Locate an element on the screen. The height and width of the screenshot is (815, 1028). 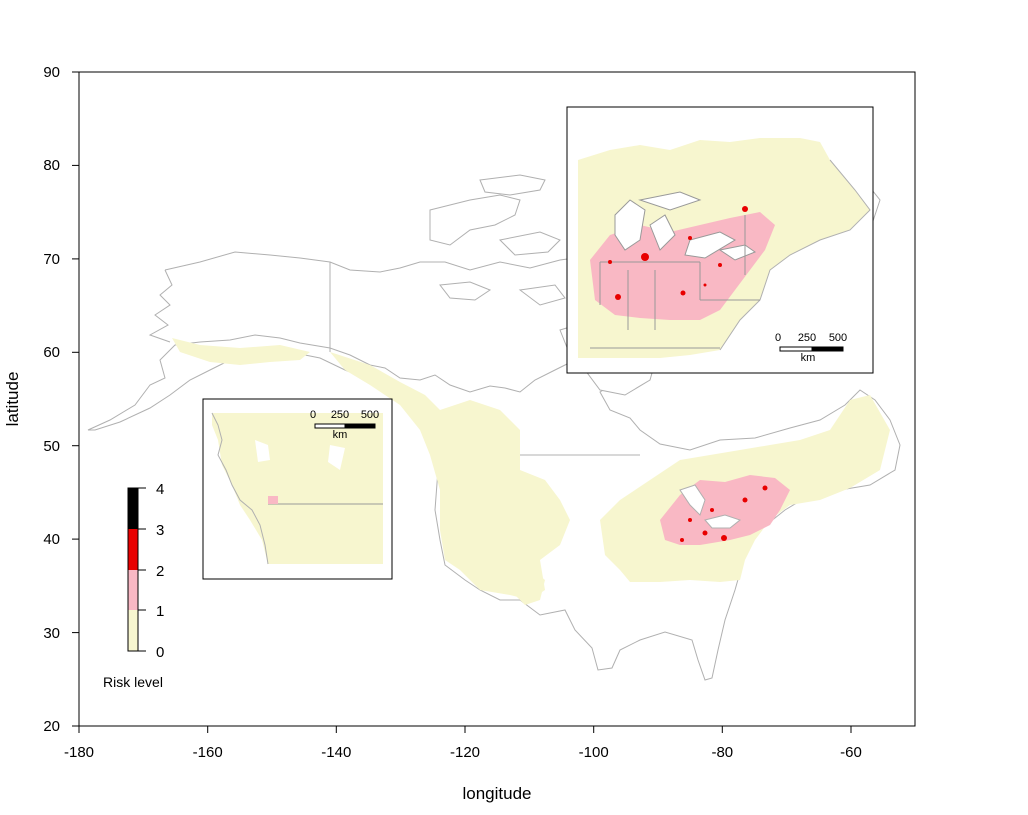
inset-west-lakes is located at coordinates (300, 455).